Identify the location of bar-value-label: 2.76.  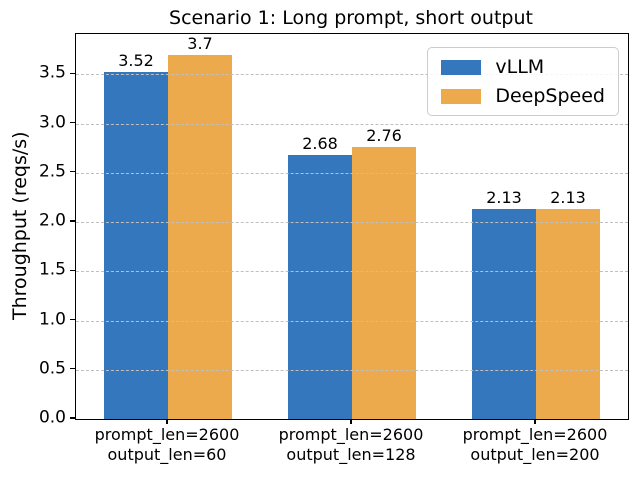
(384, 136).